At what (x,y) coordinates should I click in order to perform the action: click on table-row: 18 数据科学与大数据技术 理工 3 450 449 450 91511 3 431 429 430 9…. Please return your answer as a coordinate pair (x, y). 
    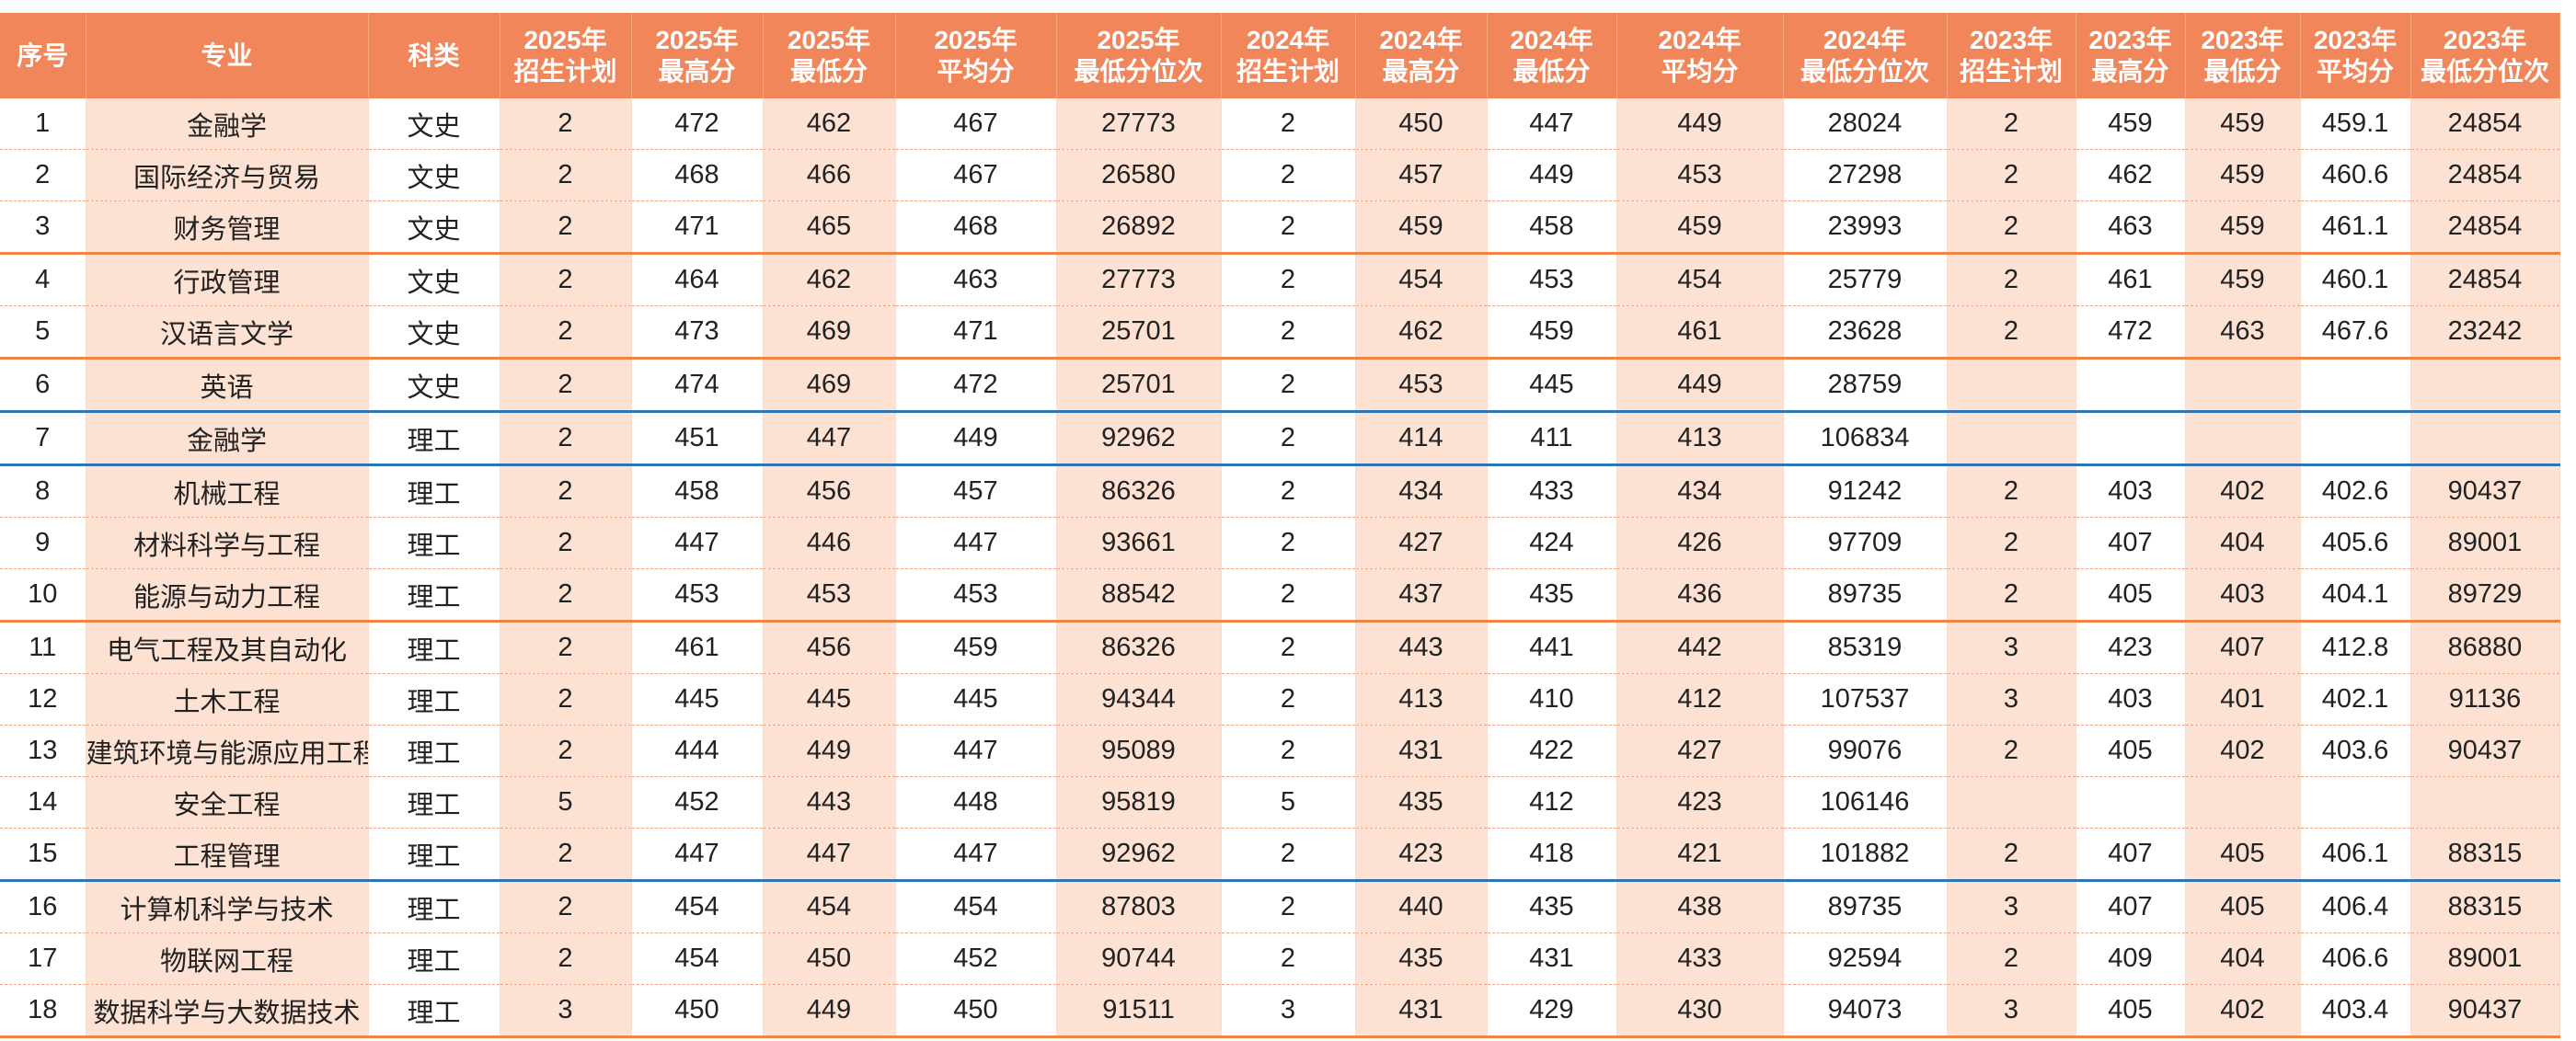
    Looking at the image, I should click on (1280, 1011).